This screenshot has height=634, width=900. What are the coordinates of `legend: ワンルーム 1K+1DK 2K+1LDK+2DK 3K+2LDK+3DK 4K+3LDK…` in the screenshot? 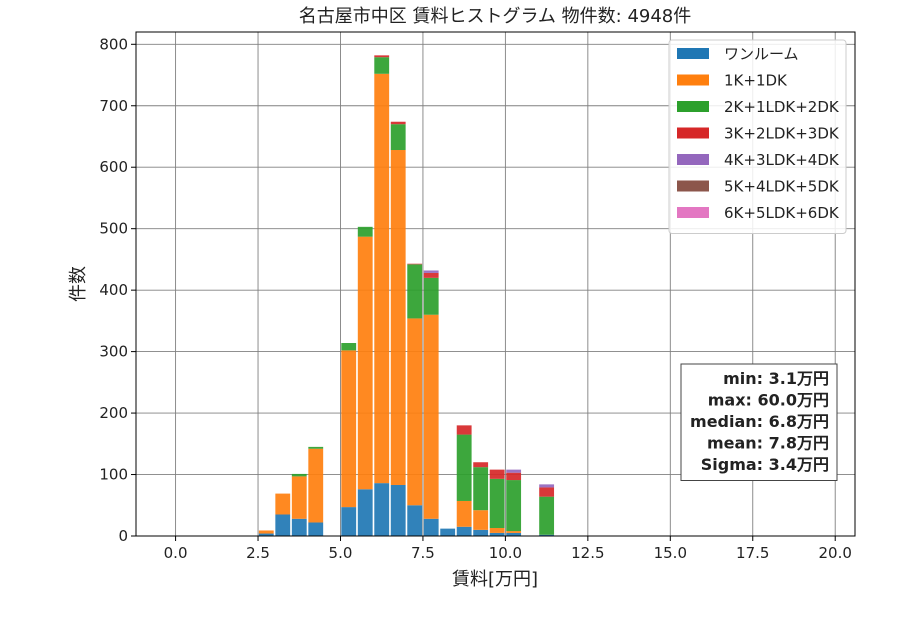 It's located at (757, 136).